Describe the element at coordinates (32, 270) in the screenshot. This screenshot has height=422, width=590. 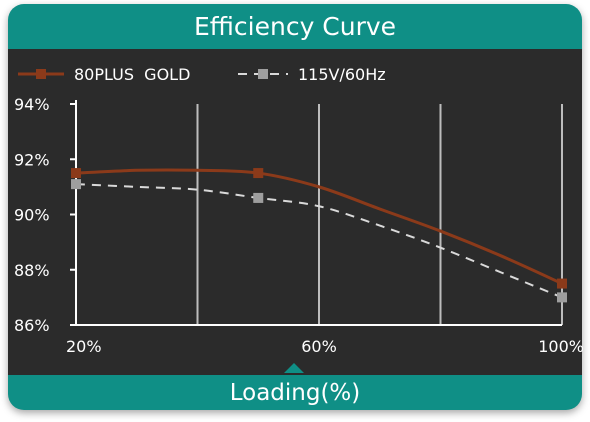
I see `y-tick-label: 88%` at that location.